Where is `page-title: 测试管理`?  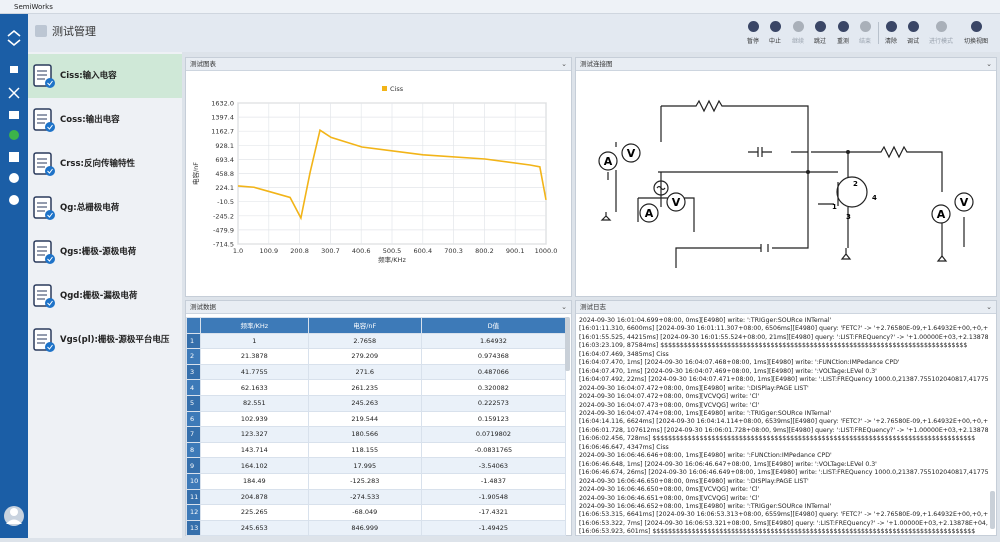
page-title: 测试管理 is located at coordinates (74, 31).